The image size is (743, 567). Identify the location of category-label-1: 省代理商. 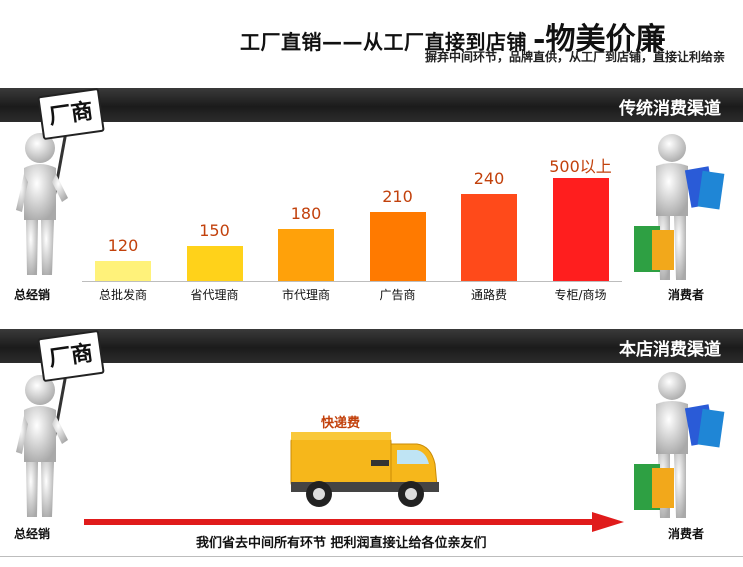
(214, 295).